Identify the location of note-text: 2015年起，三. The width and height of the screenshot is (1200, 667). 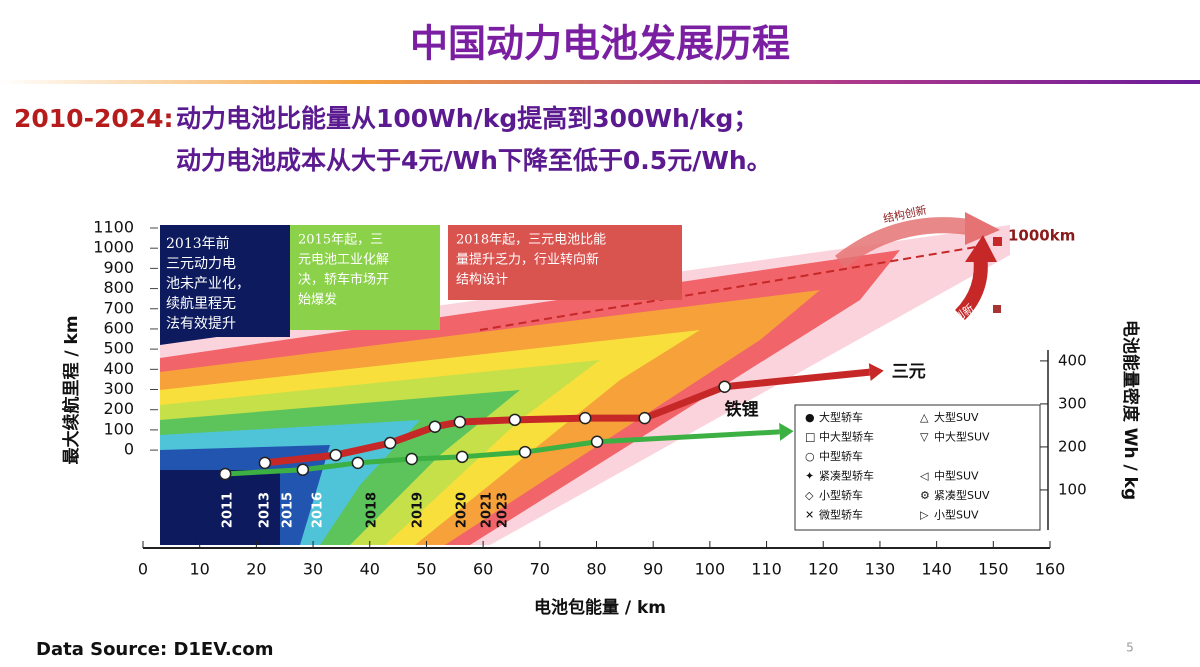
(340, 240).